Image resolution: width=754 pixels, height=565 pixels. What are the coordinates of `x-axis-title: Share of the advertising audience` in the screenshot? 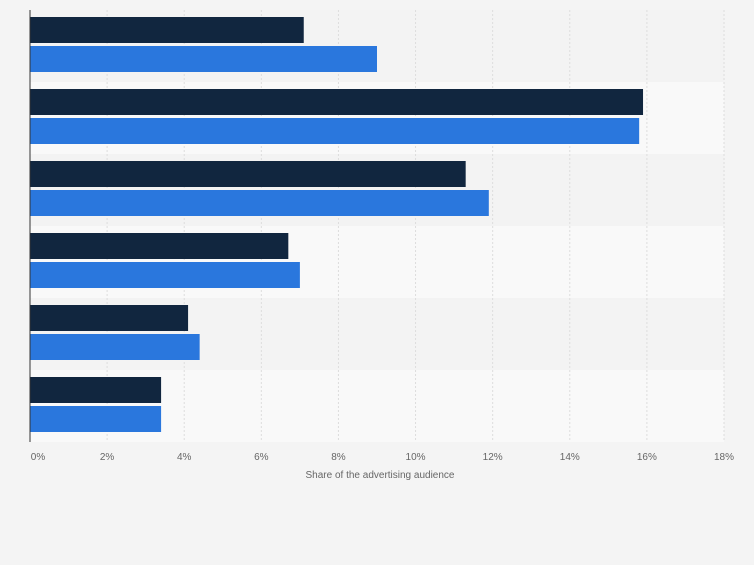 It's located at (380, 475).